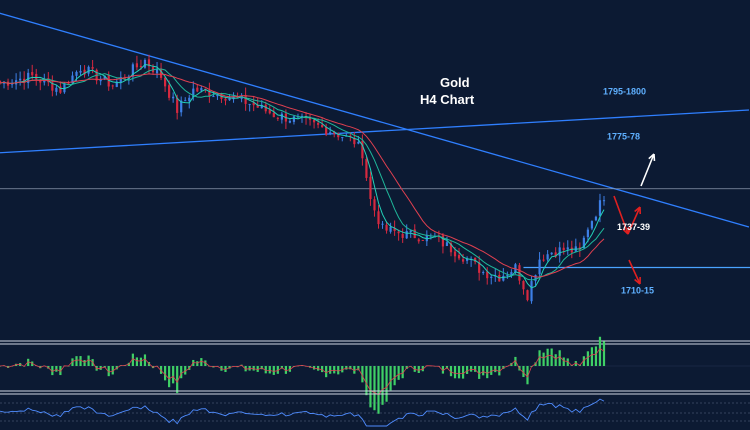 The image size is (750, 430). Describe the element at coordinates (638, 210) in the screenshot. I see `arrow-red-up-head` at that location.